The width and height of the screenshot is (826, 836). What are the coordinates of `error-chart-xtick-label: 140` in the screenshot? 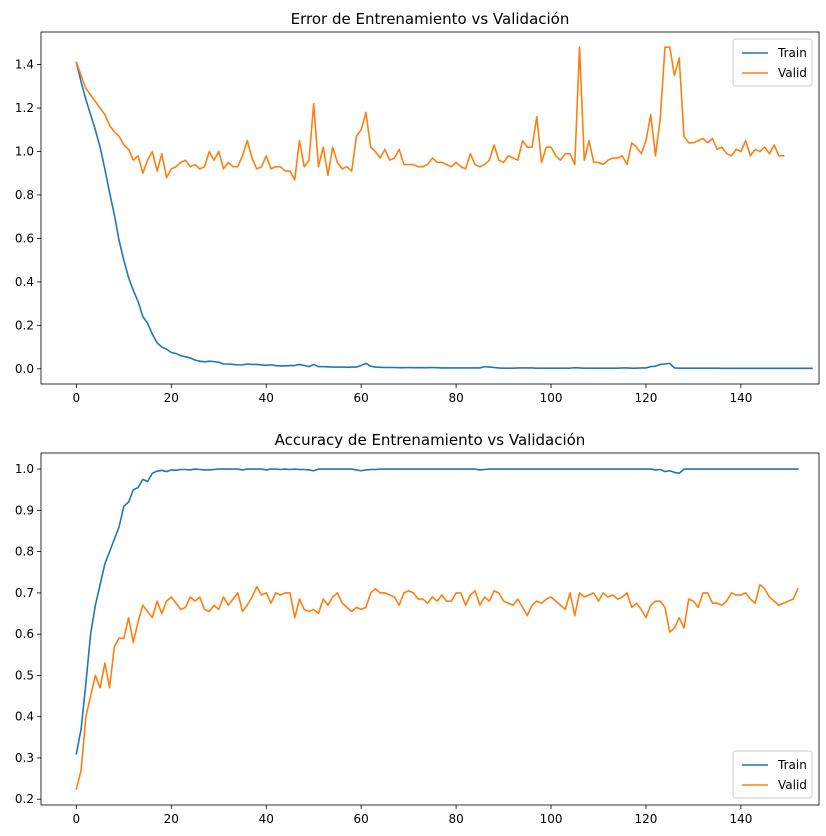 It's located at (740, 398).